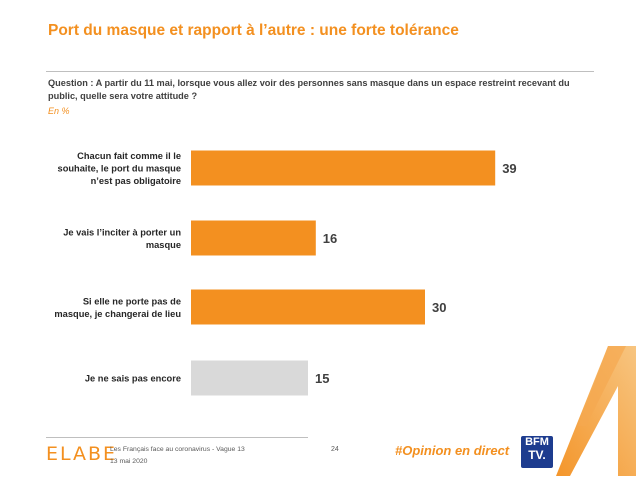  Describe the element at coordinates (163, 245) in the screenshot. I see `category-label-2-line-2: masque` at that location.